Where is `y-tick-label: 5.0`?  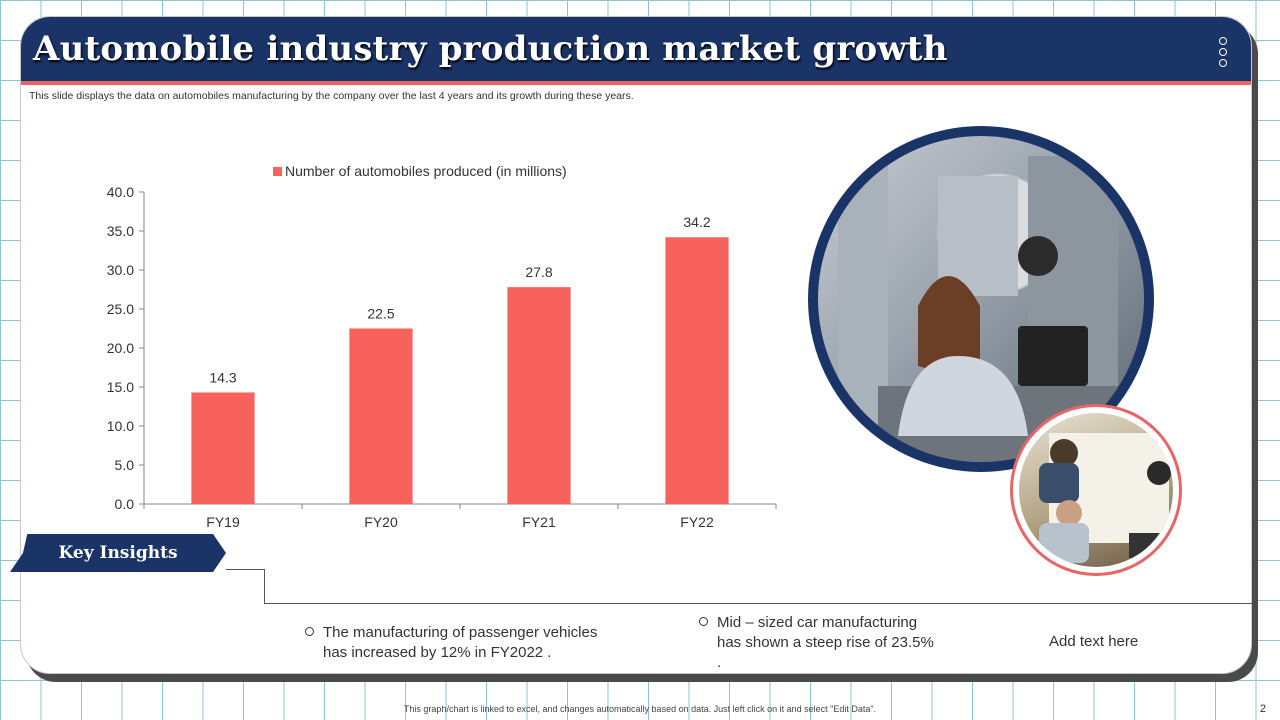
y-tick-label: 5.0 is located at coordinates (125, 465).